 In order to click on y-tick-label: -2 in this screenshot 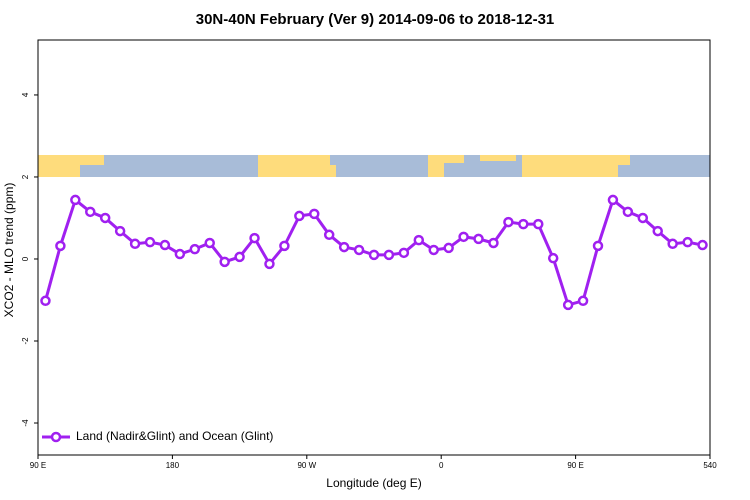, I will do `click(25, 341)`.